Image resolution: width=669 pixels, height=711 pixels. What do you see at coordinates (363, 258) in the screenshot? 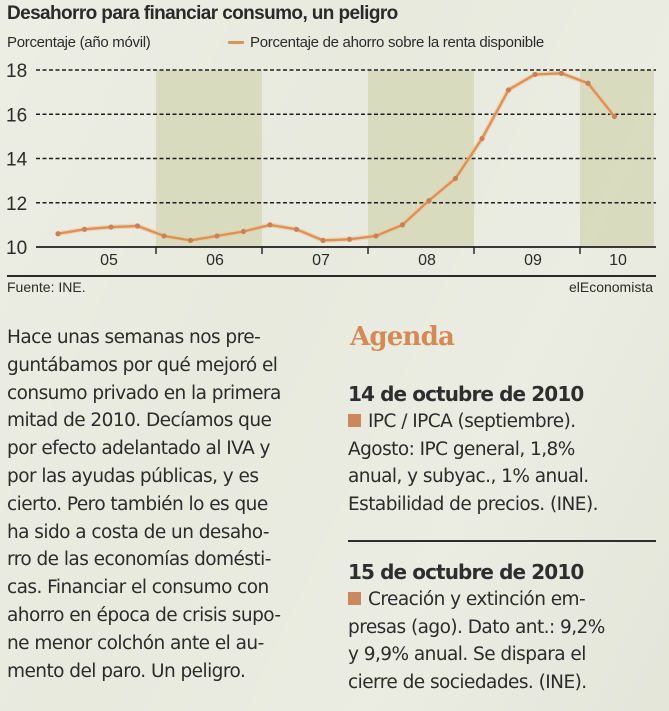
I see `x-axis-ticks: 05 06 07 08 09 10` at bounding box center [363, 258].